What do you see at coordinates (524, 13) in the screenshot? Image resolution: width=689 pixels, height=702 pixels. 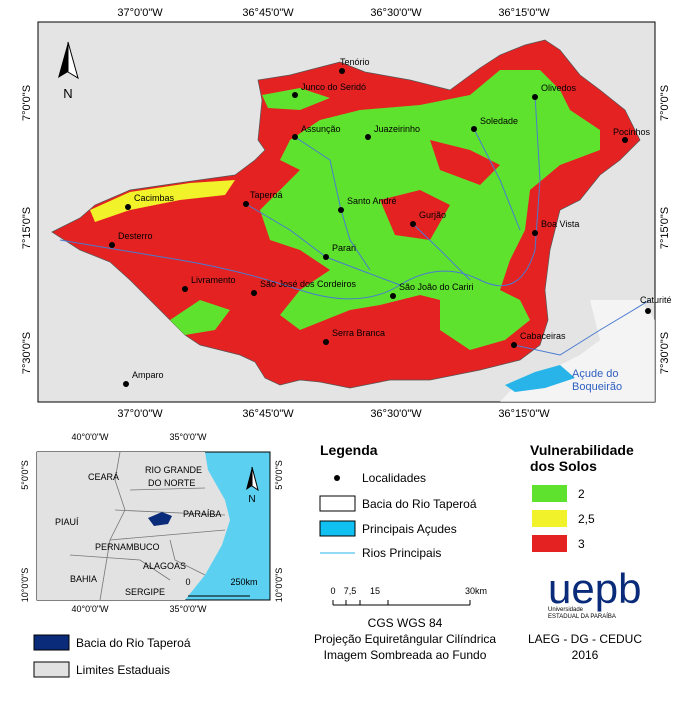 I see `coord-label: 36°15'0"W` at bounding box center [524, 13].